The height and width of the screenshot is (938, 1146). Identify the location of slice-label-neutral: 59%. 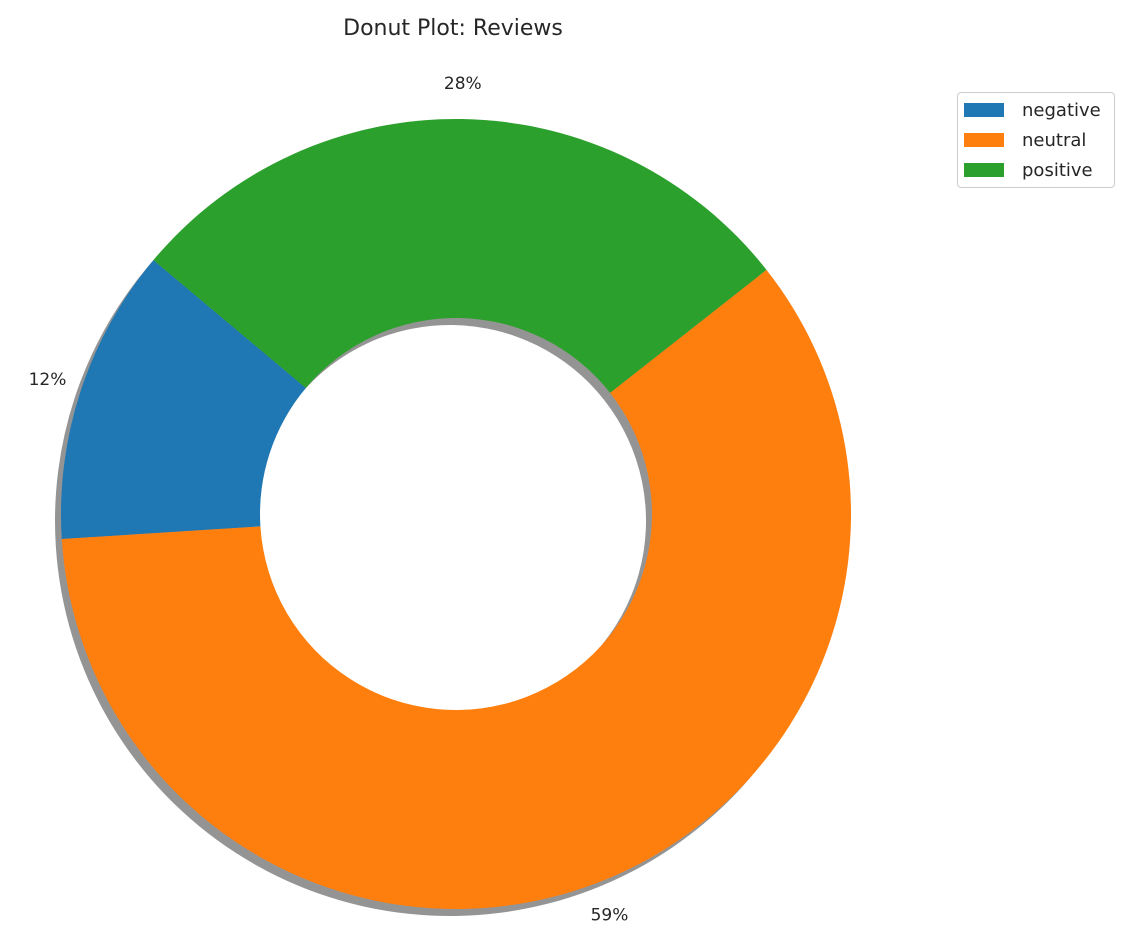
(610, 916).